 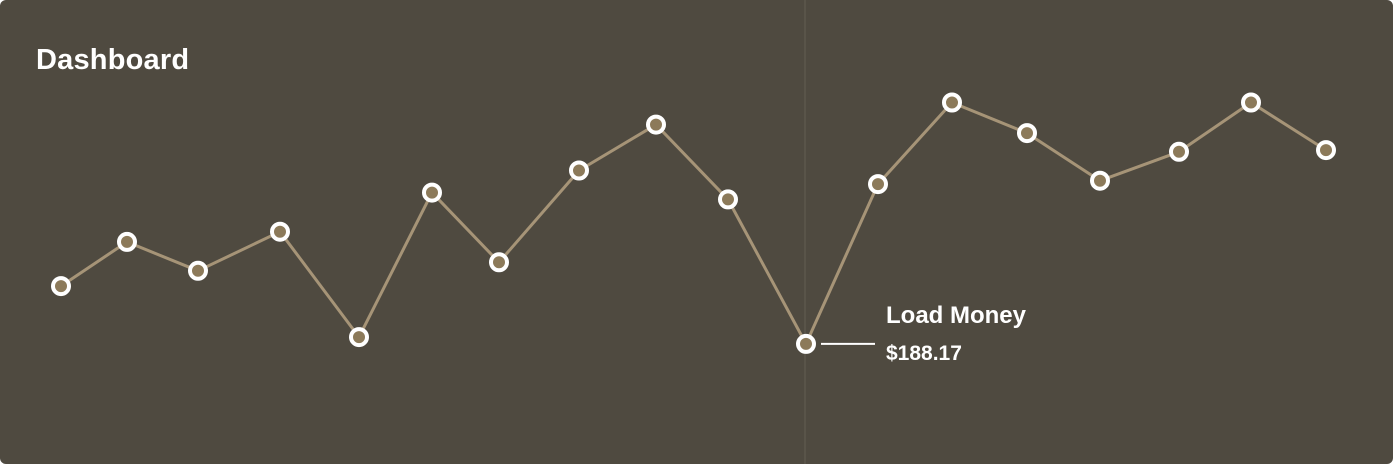 I want to click on tooltip-label: Load Money, so click(x=956, y=315).